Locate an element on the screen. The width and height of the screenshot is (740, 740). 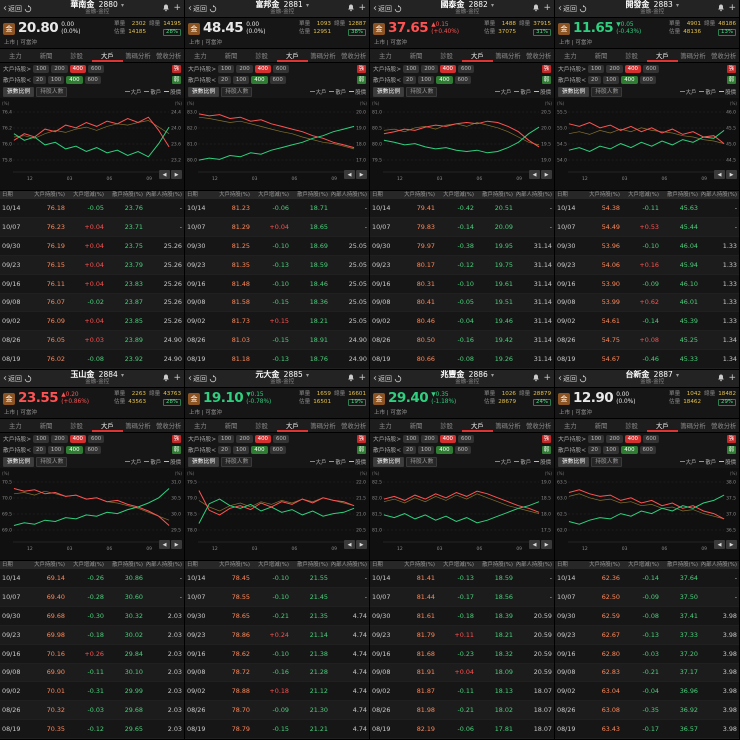
table-row: 10/07 78.55 -0.10 21.45 - is located at coordinates (277, 597).